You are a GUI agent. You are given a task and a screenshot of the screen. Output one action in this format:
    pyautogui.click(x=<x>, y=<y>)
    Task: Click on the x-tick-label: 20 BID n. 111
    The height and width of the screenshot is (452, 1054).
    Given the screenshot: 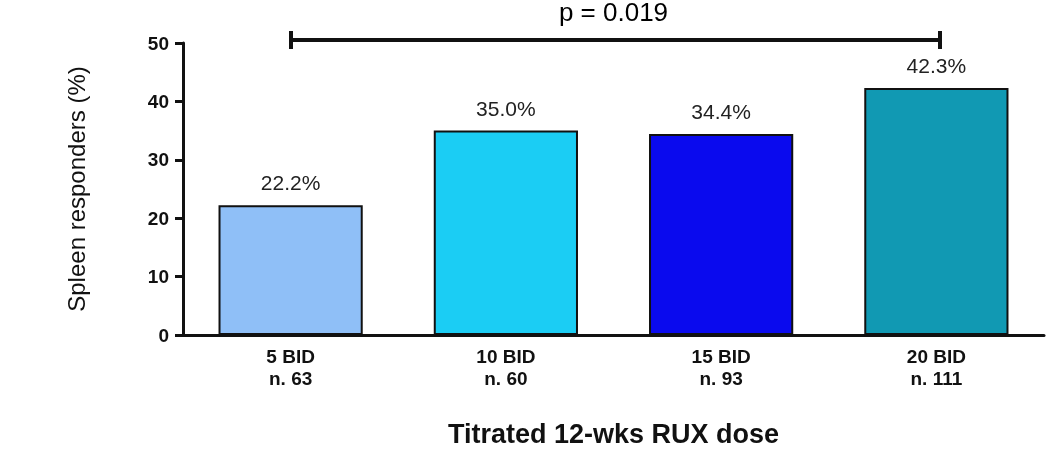 What is the action you would take?
    pyautogui.click(x=936, y=367)
    